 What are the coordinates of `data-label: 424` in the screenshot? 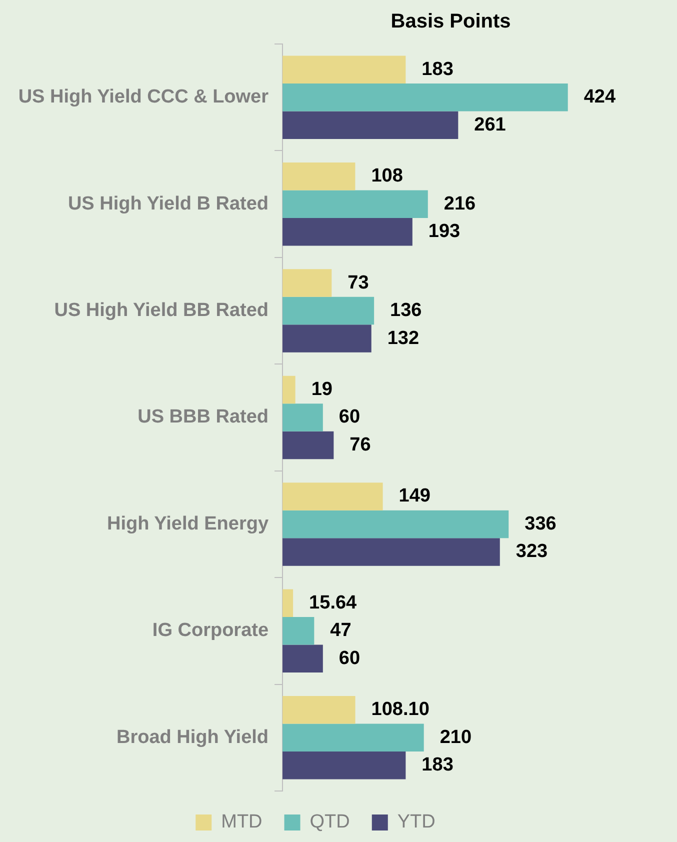 It's located at (600, 97).